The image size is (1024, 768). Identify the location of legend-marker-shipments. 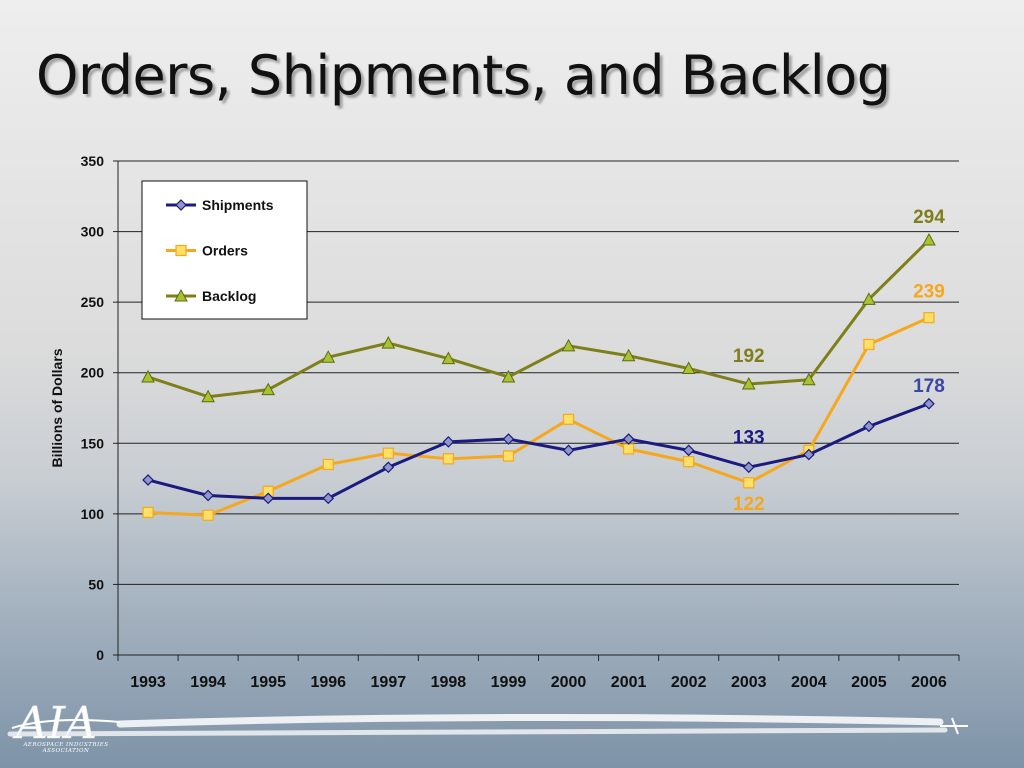
(181, 205).